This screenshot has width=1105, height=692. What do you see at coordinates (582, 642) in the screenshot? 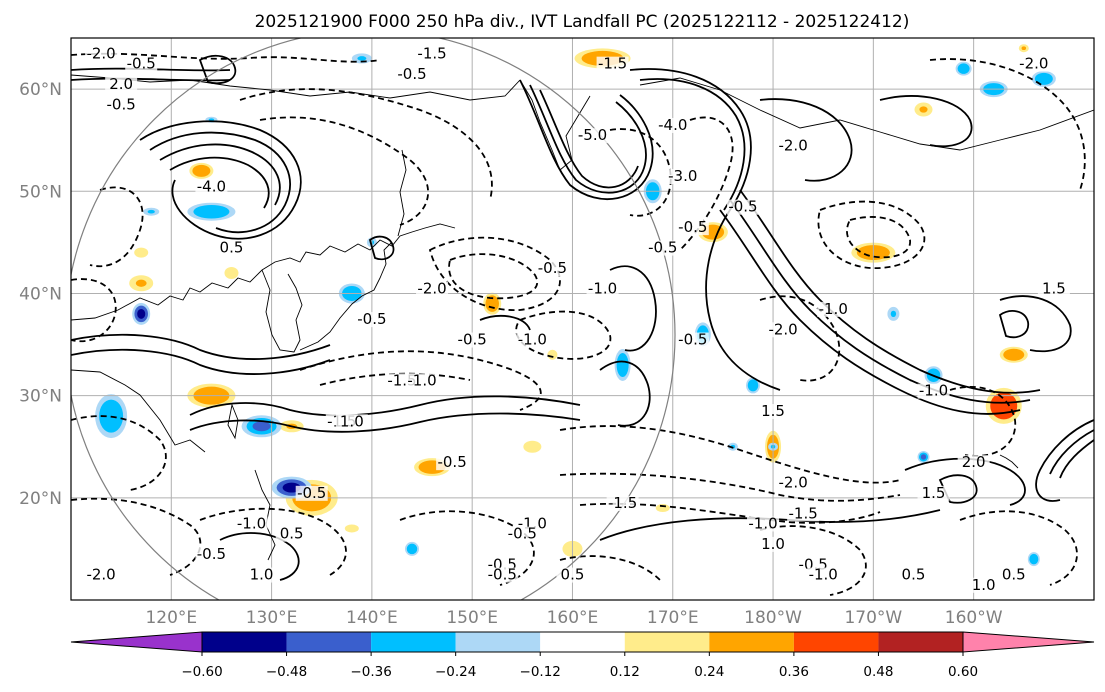
I see `colorbar-outline` at bounding box center [582, 642].